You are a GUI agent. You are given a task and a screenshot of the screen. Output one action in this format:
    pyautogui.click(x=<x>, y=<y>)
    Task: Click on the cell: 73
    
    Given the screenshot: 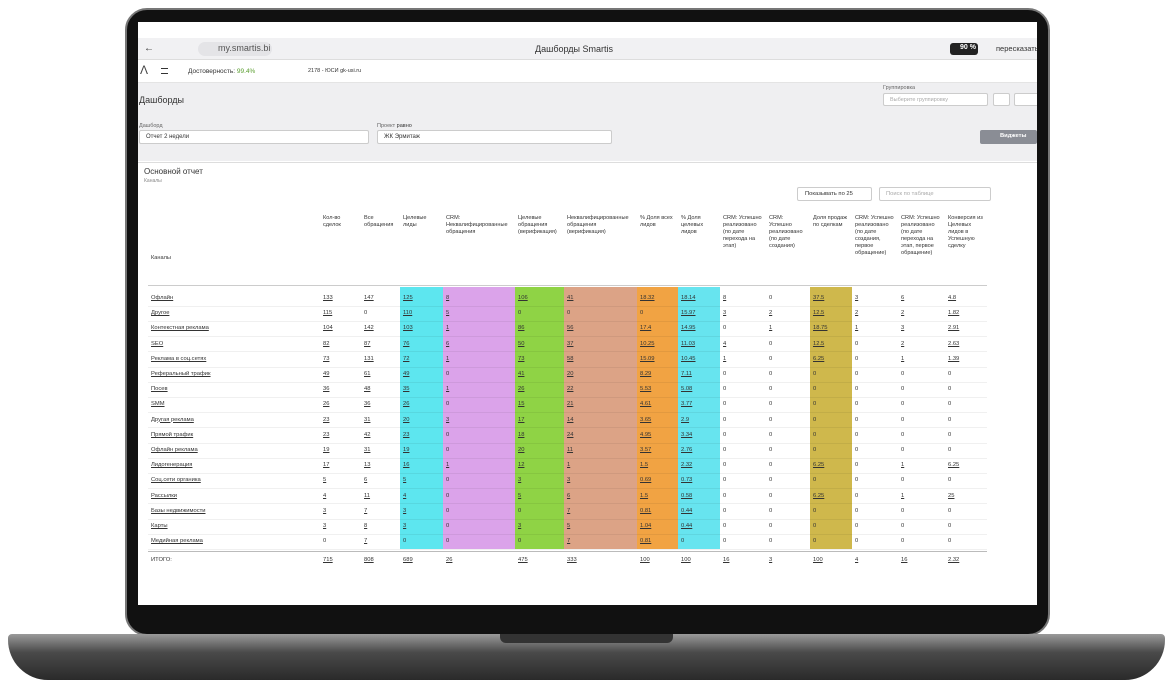 What is the action you would take?
    pyautogui.click(x=326, y=358)
    